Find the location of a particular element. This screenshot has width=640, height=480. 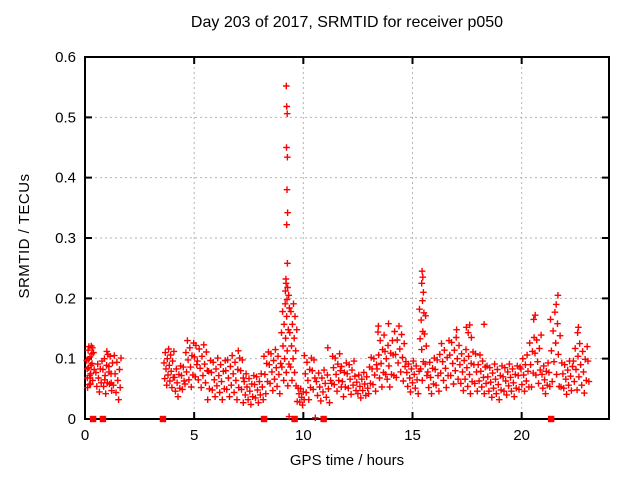

y-tick-label: 0 is located at coordinates (72, 419).